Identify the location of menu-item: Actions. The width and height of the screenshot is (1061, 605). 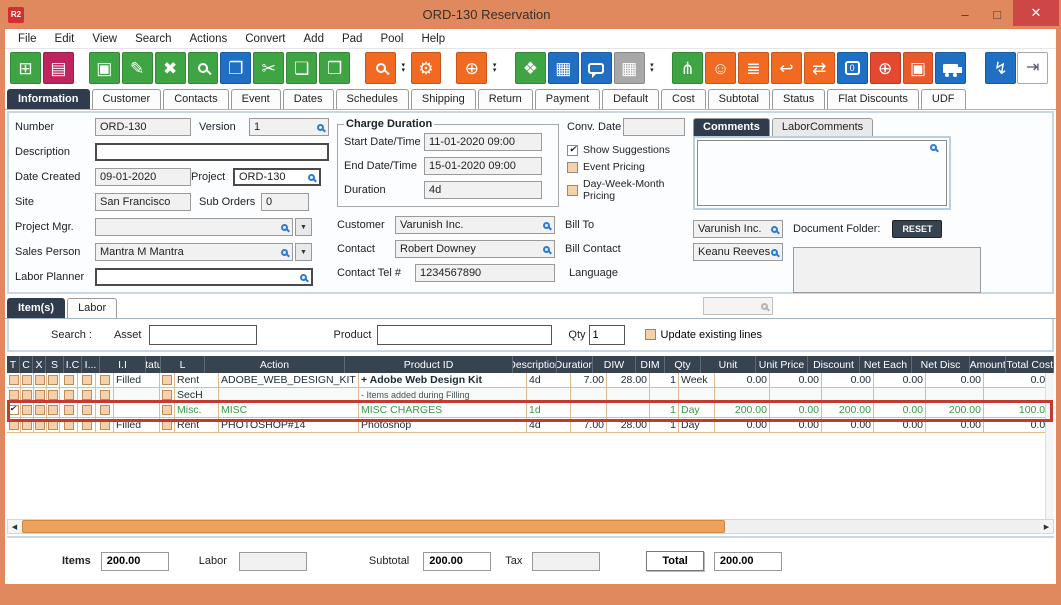
(208, 38).